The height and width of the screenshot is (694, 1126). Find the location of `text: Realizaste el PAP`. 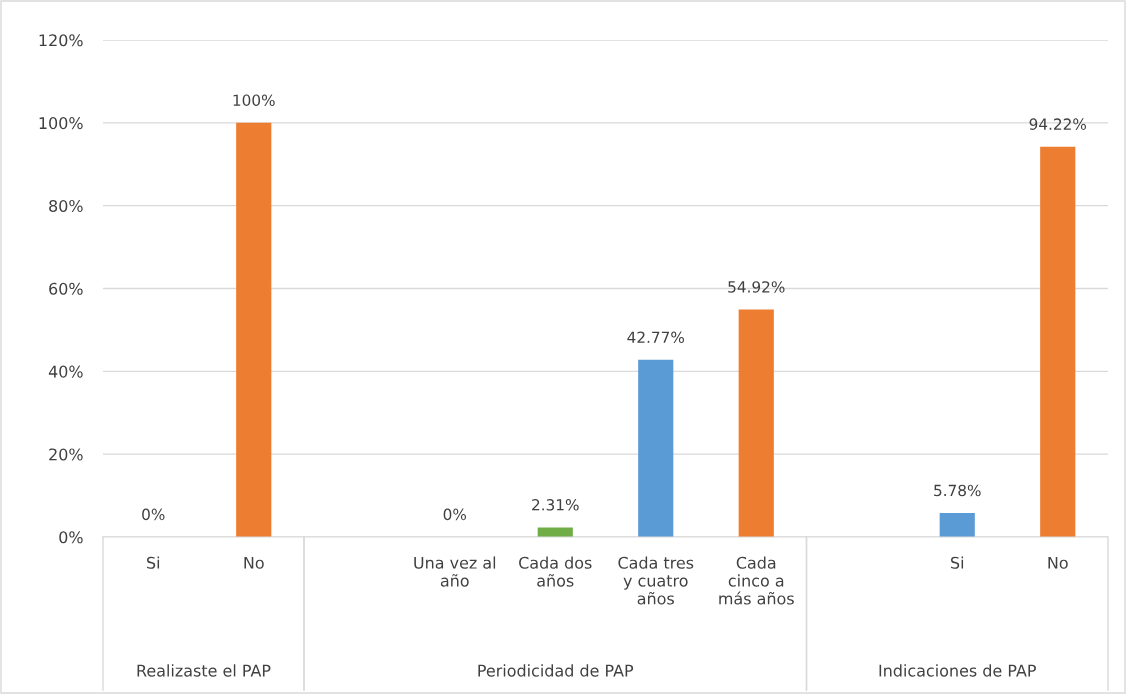

text: Realizaste el PAP is located at coordinates (204, 670).